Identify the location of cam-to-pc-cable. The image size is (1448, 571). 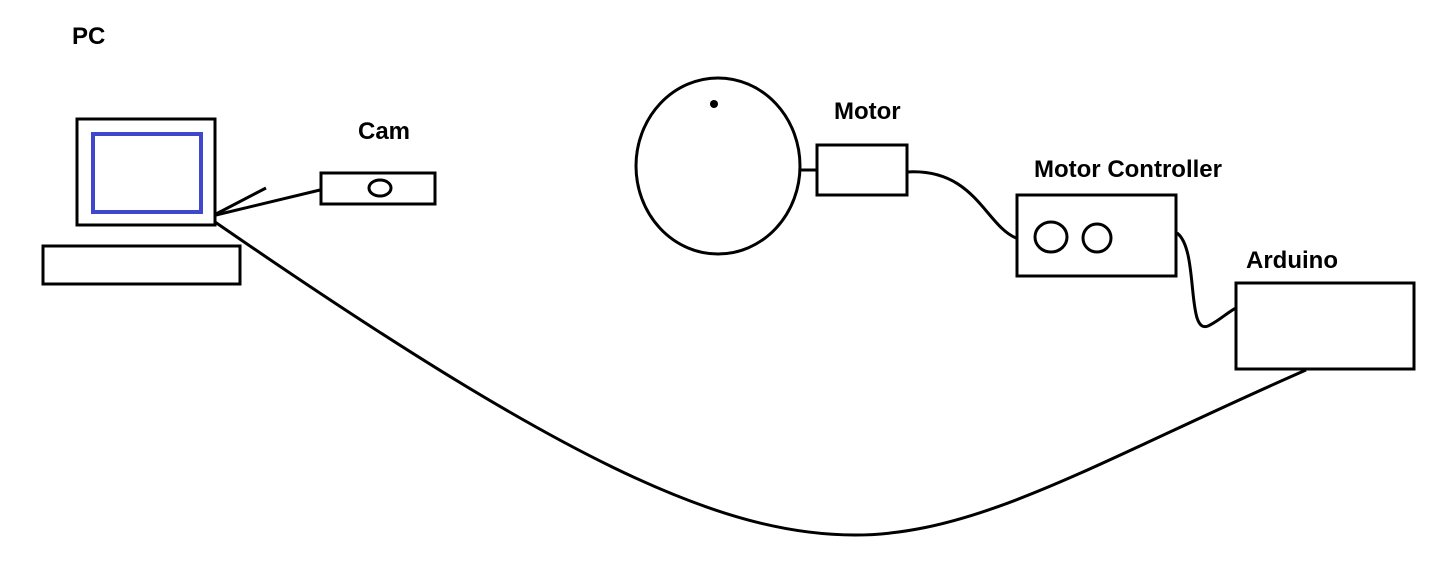
(268, 202).